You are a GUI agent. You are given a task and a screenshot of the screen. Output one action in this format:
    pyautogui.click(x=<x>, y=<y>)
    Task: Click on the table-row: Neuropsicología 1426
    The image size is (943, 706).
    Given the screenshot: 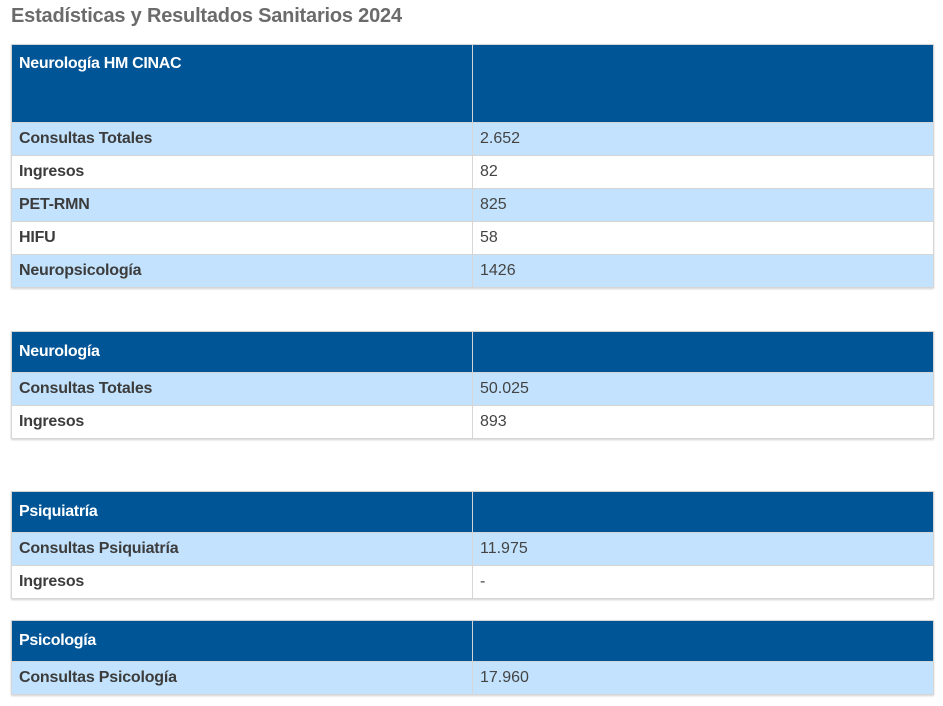 What is the action you would take?
    pyautogui.click(x=472, y=271)
    